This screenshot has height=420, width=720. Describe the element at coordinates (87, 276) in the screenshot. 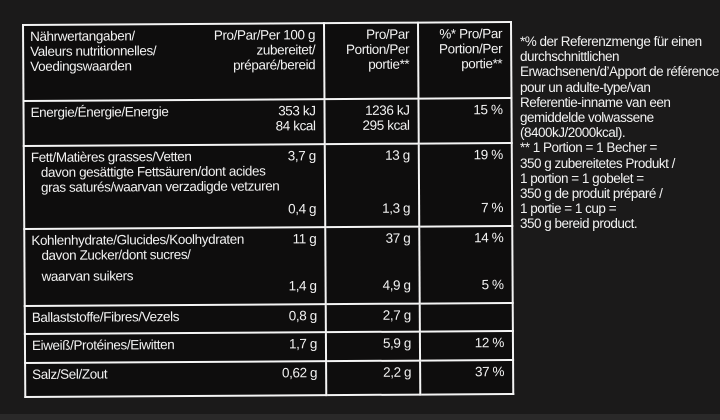

I see `sub-row-label: waarvan suikers` at that location.